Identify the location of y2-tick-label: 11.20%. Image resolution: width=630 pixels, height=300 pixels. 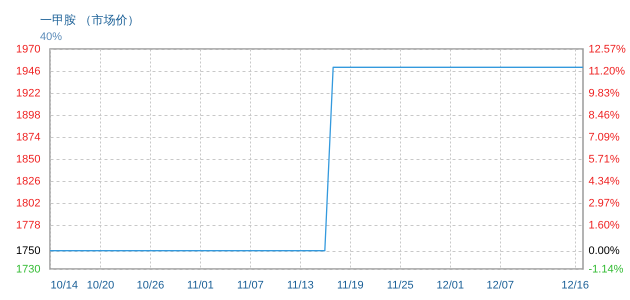
(607, 71).